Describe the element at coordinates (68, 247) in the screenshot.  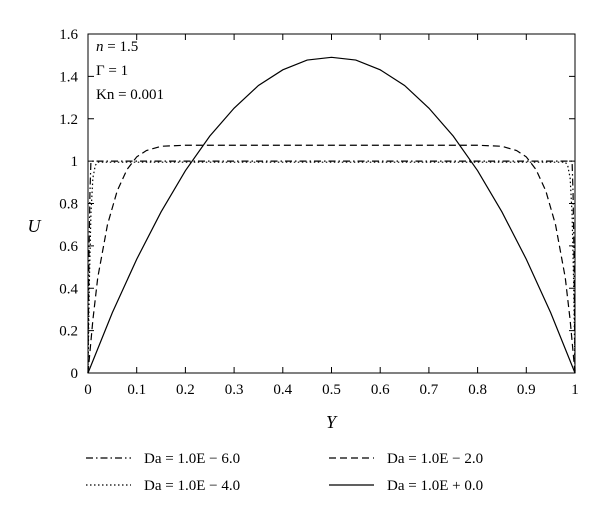
I see `y-tick-label: 0.6` at that location.